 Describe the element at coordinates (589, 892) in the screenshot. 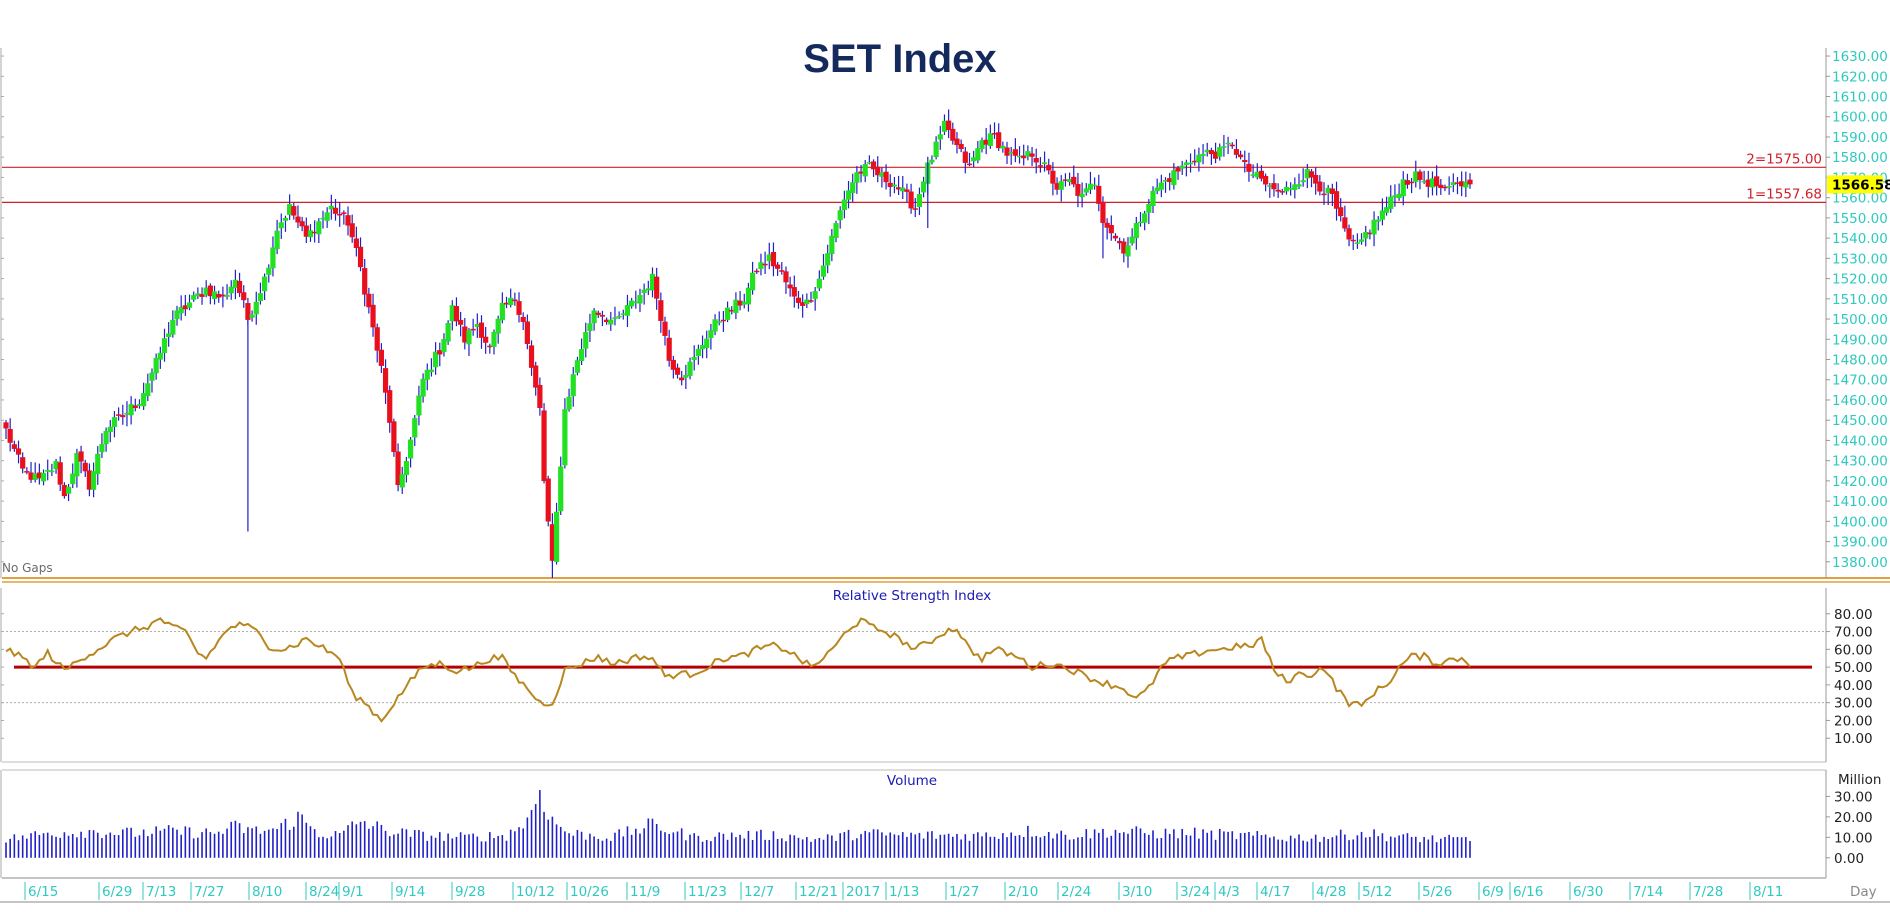

I see `date-tick-label: 10/26` at that location.